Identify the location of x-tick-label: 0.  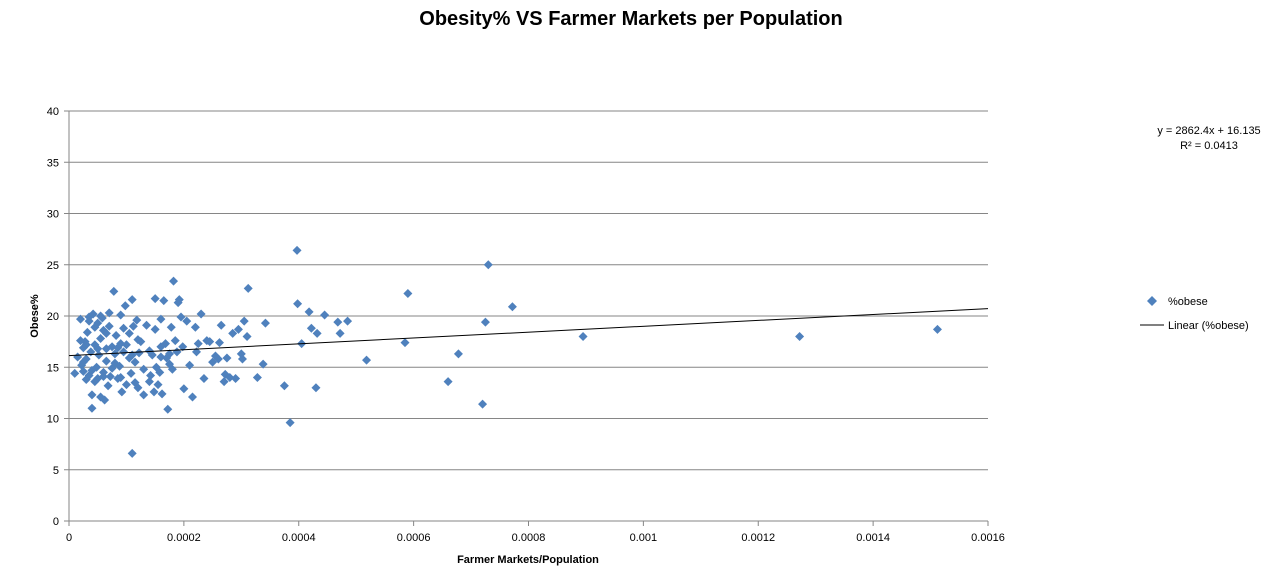
(69, 538).